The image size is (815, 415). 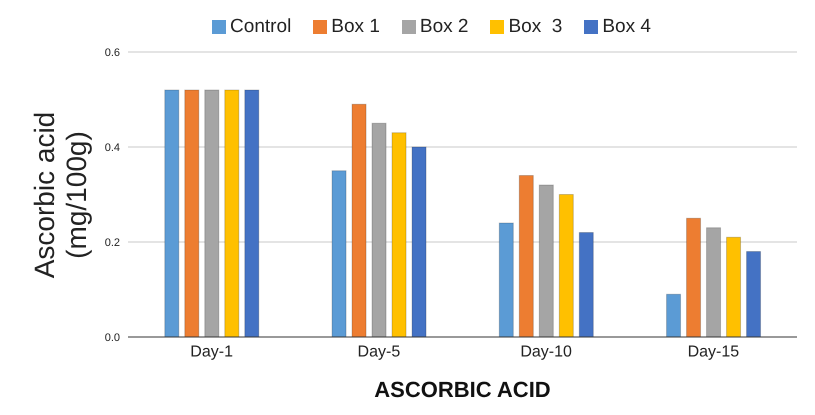 What do you see at coordinates (261, 26) in the screenshot?
I see `legend-label: Control` at bounding box center [261, 26].